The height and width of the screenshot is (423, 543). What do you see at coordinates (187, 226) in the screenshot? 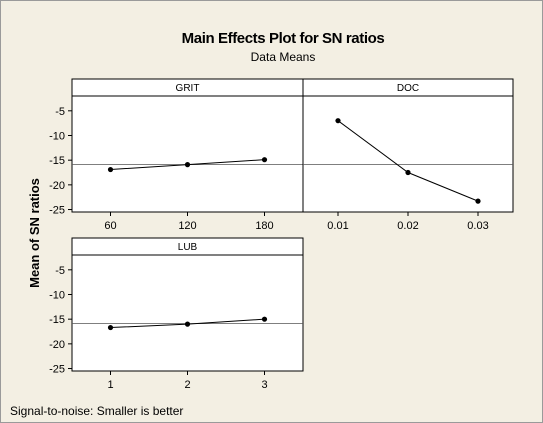
I see `x-tick-label: 120` at bounding box center [187, 226].